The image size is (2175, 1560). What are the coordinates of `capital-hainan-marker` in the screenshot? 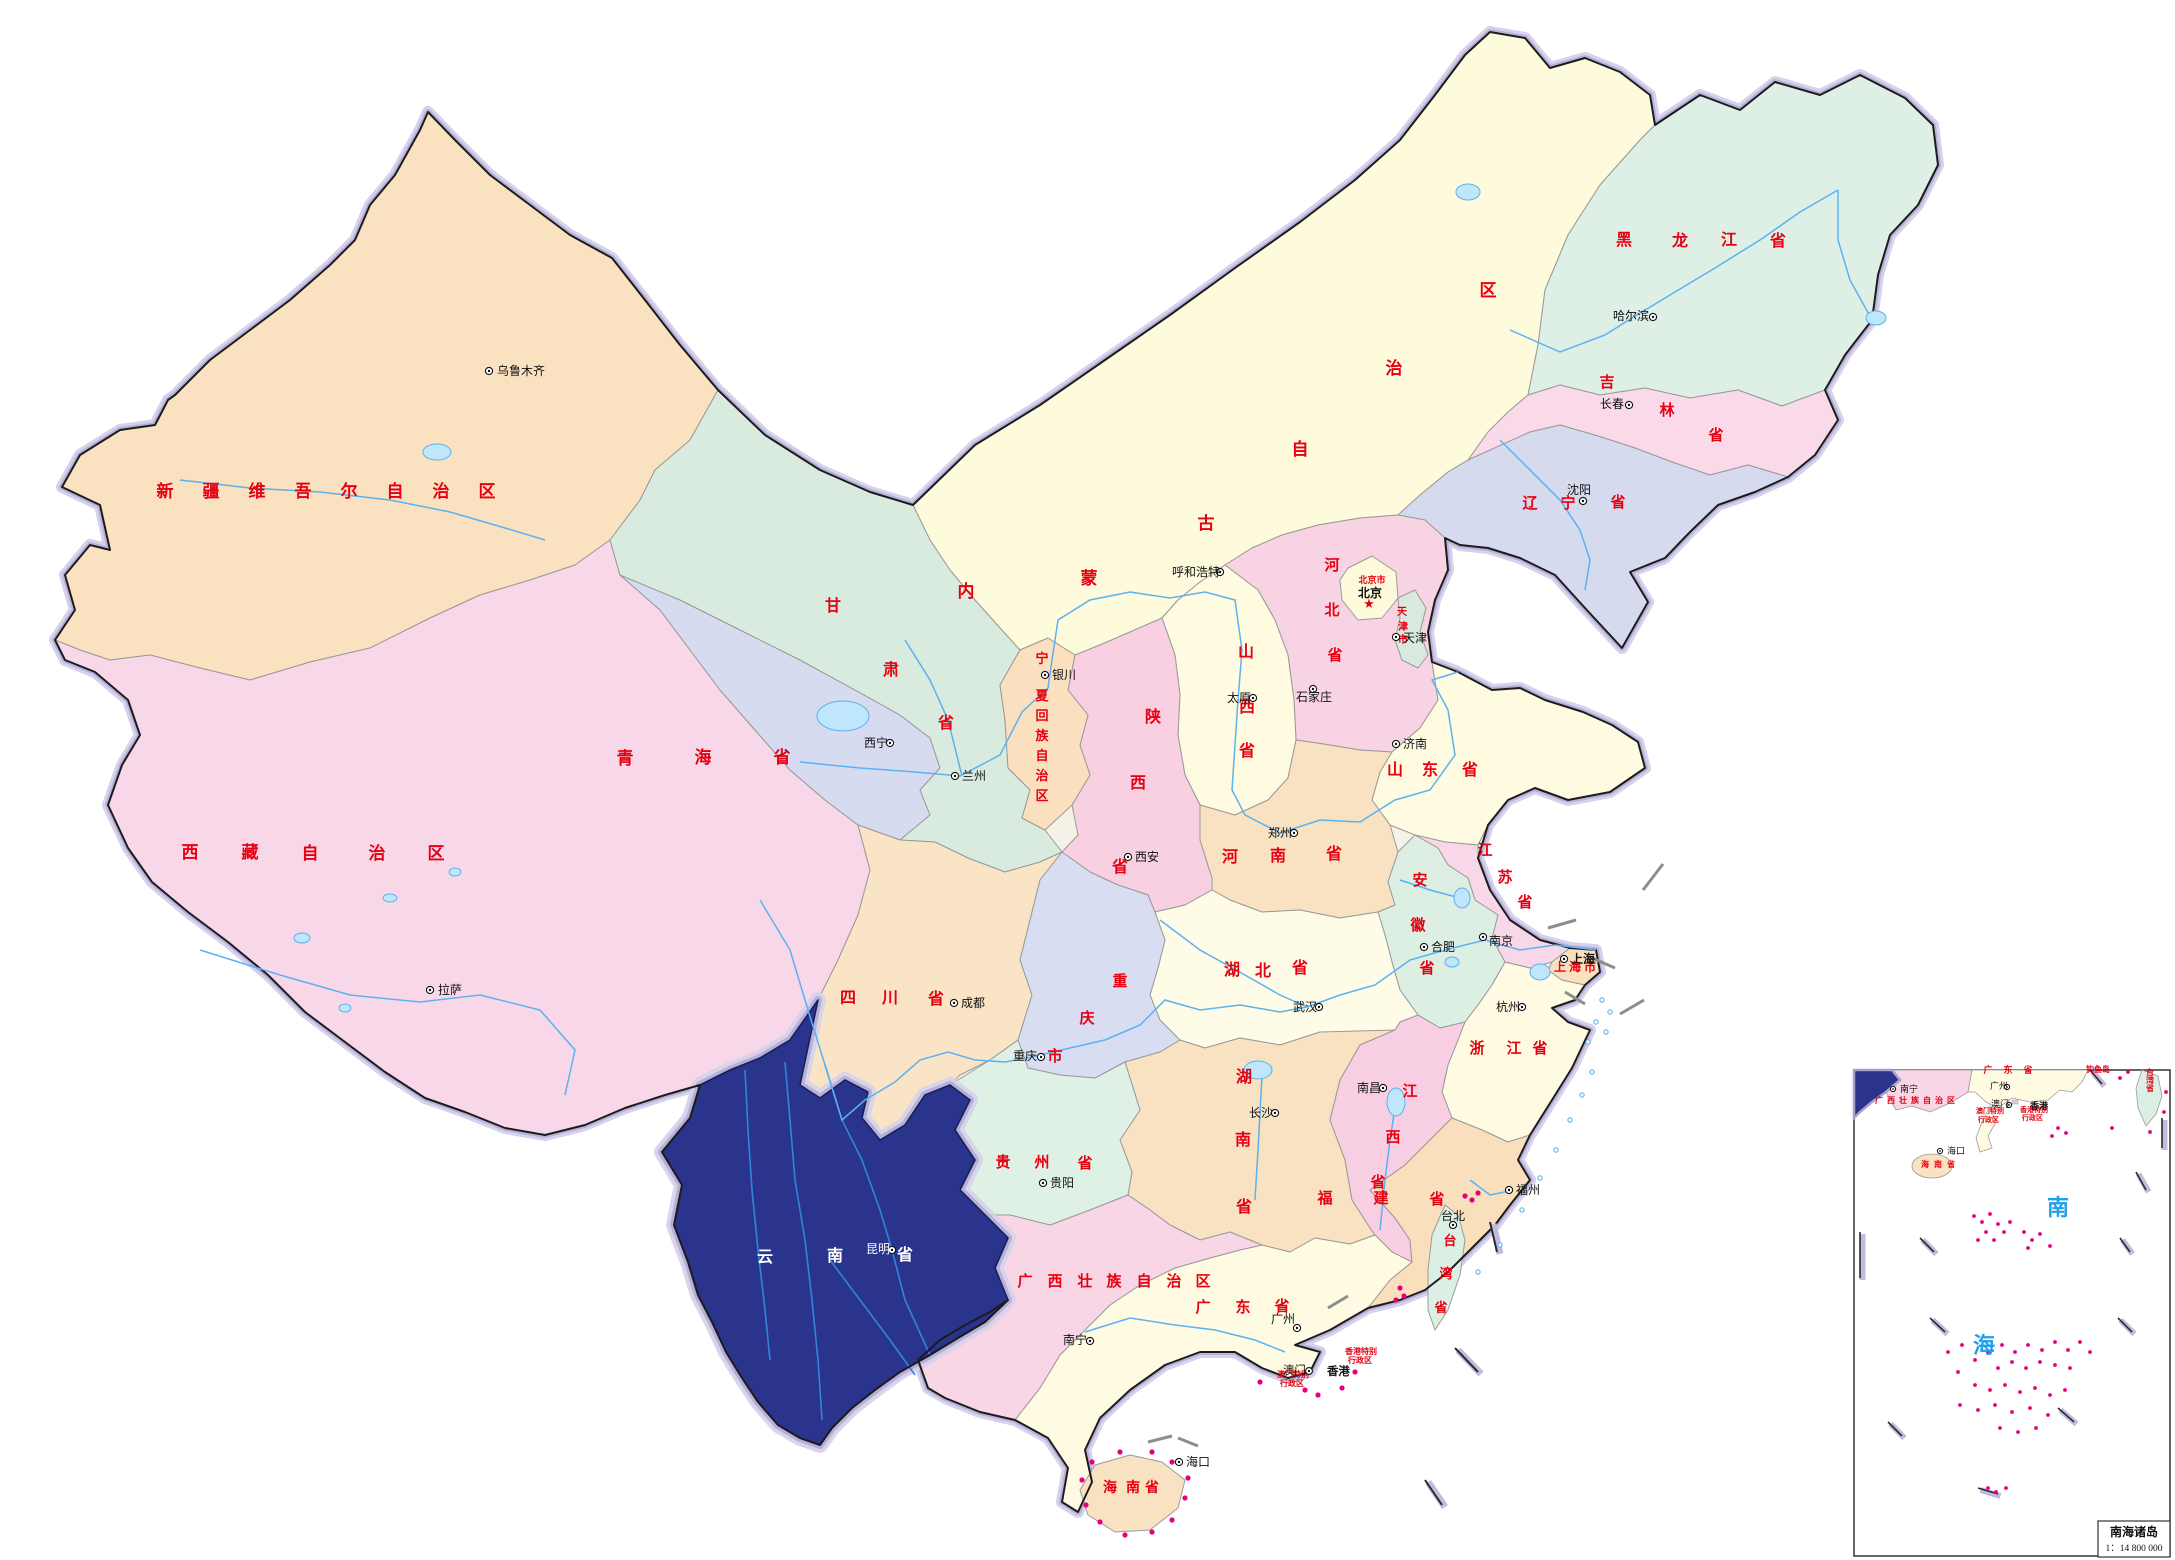 It's located at (1179, 1462).